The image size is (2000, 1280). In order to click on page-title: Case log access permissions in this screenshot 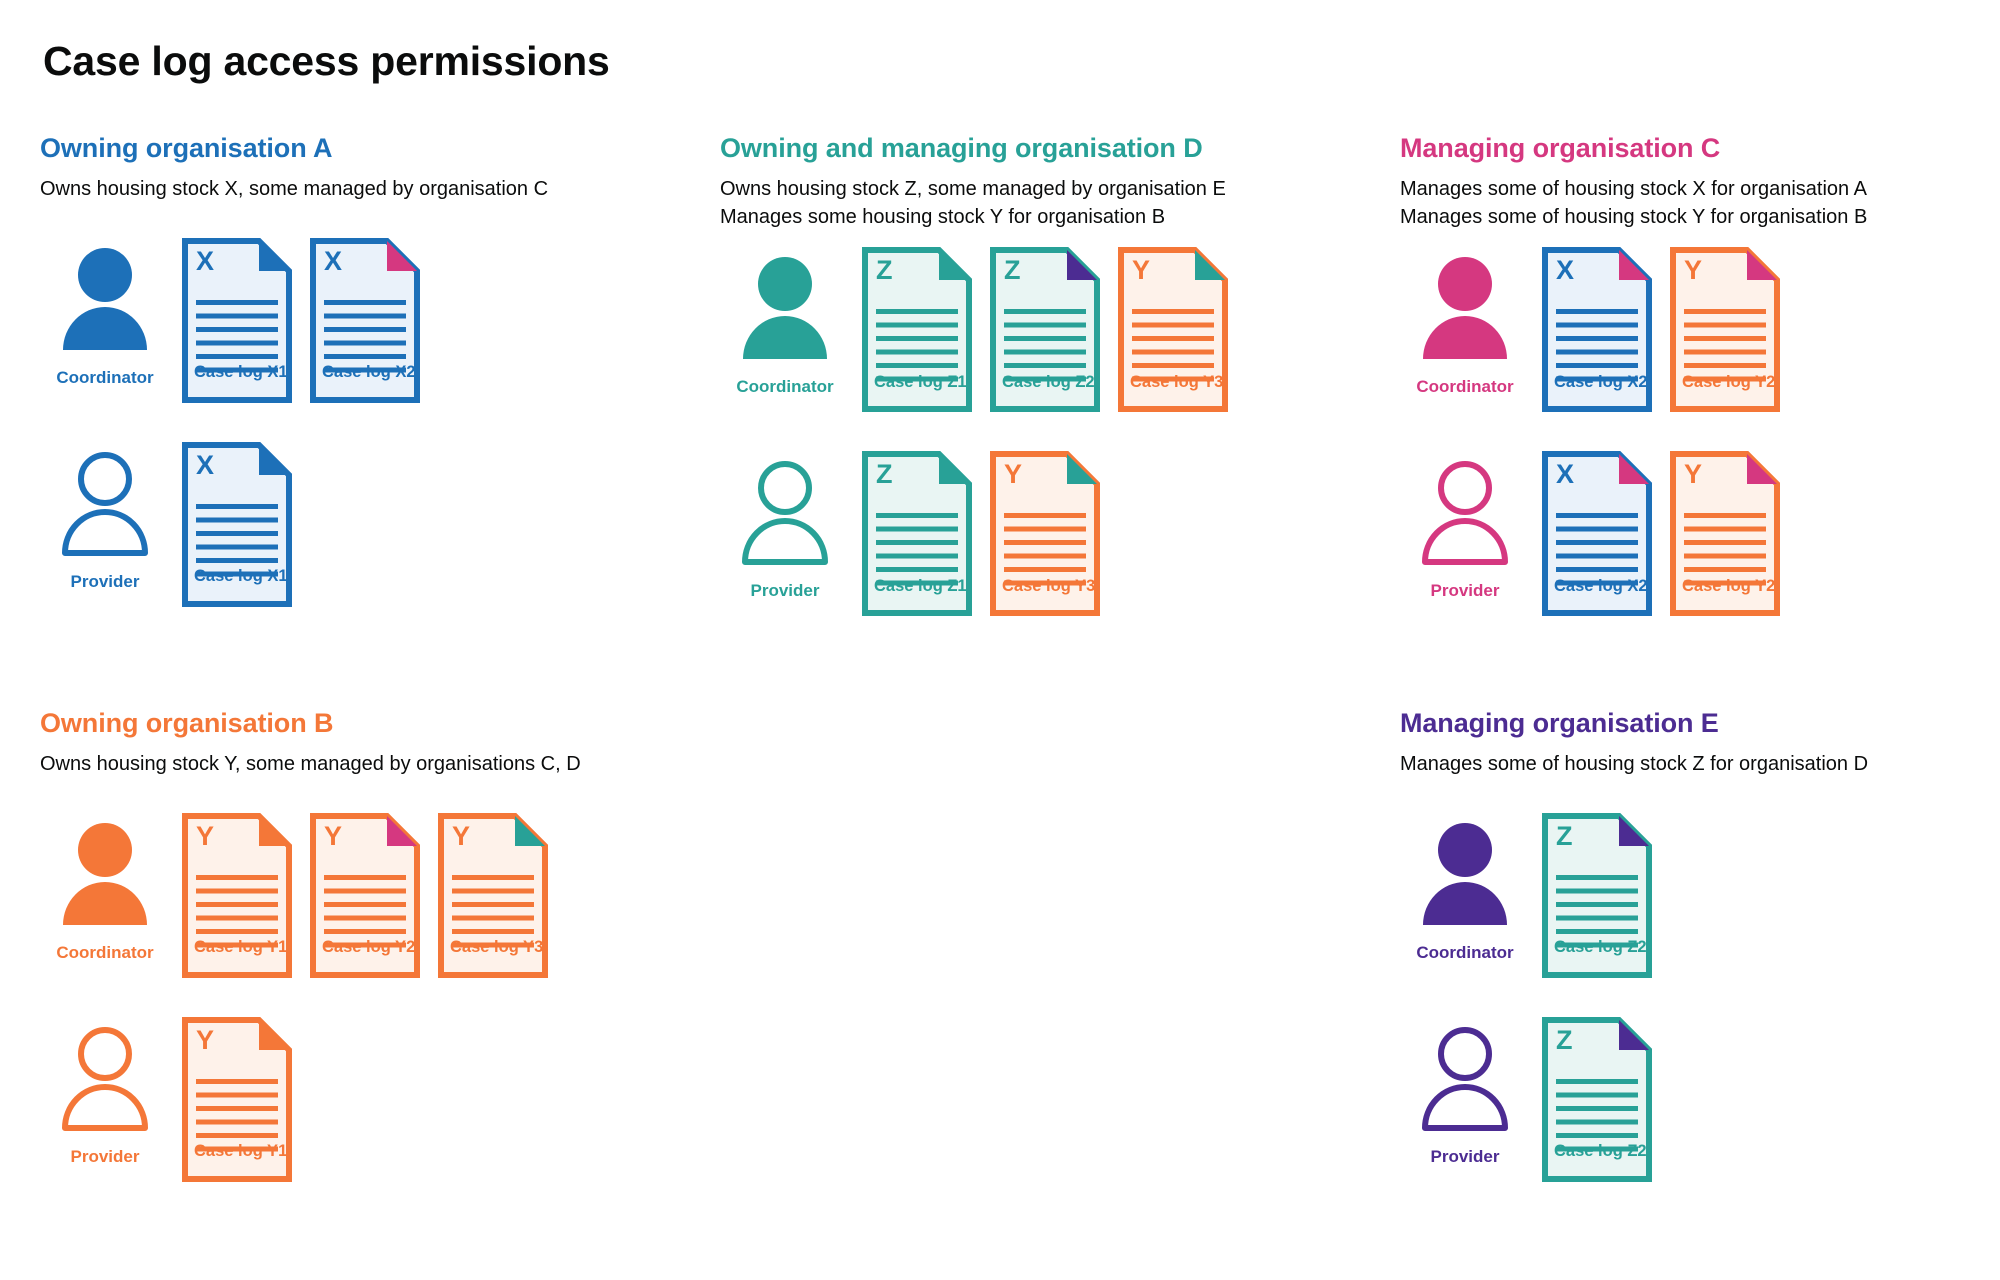, I will do `click(326, 61)`.